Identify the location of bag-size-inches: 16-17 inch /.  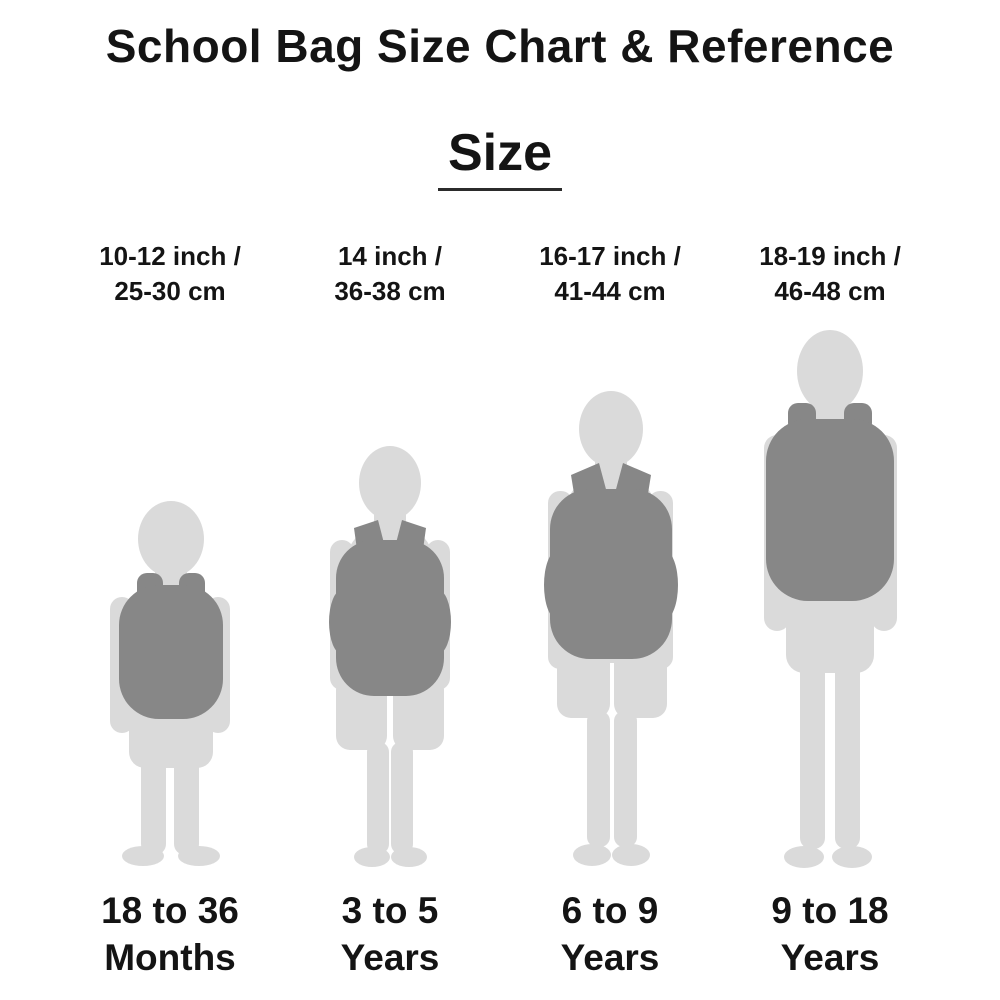
(610, 256).